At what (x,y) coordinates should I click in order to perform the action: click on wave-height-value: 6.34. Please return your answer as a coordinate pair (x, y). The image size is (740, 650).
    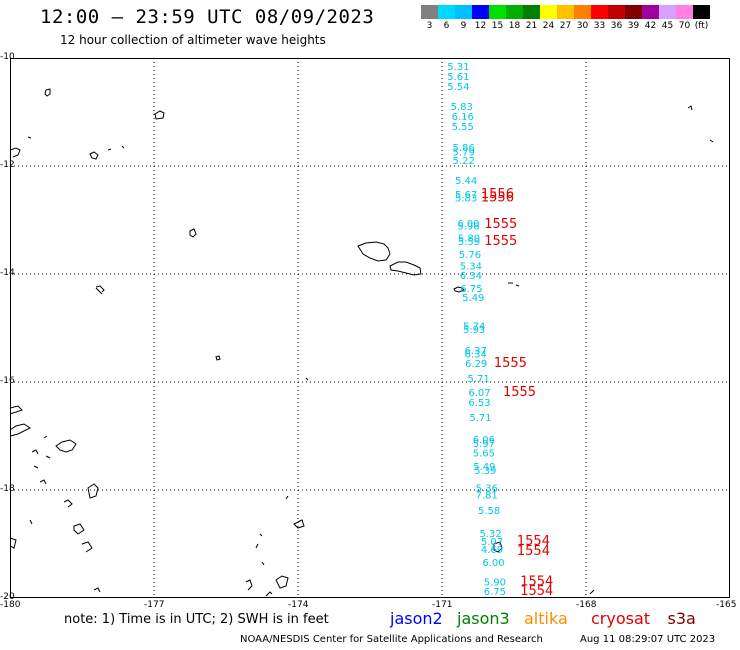
    Looking at the image, I should click on (476, 355).